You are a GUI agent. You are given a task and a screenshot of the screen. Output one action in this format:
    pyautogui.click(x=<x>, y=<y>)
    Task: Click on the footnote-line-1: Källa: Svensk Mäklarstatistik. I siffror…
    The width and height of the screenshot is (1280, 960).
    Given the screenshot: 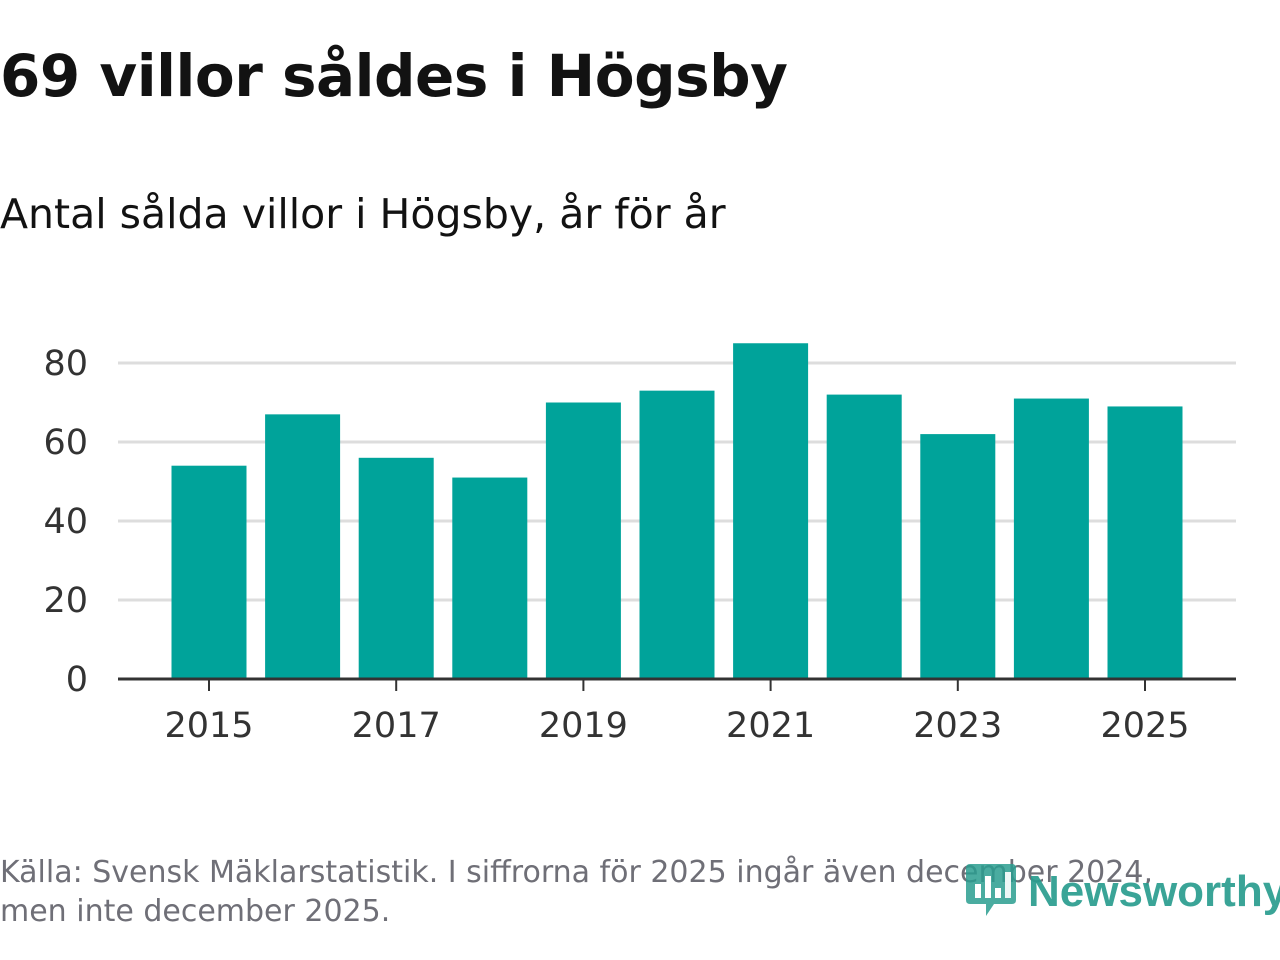 What is the action you would take?
    pyautogui.click(x=576, y=872)
    